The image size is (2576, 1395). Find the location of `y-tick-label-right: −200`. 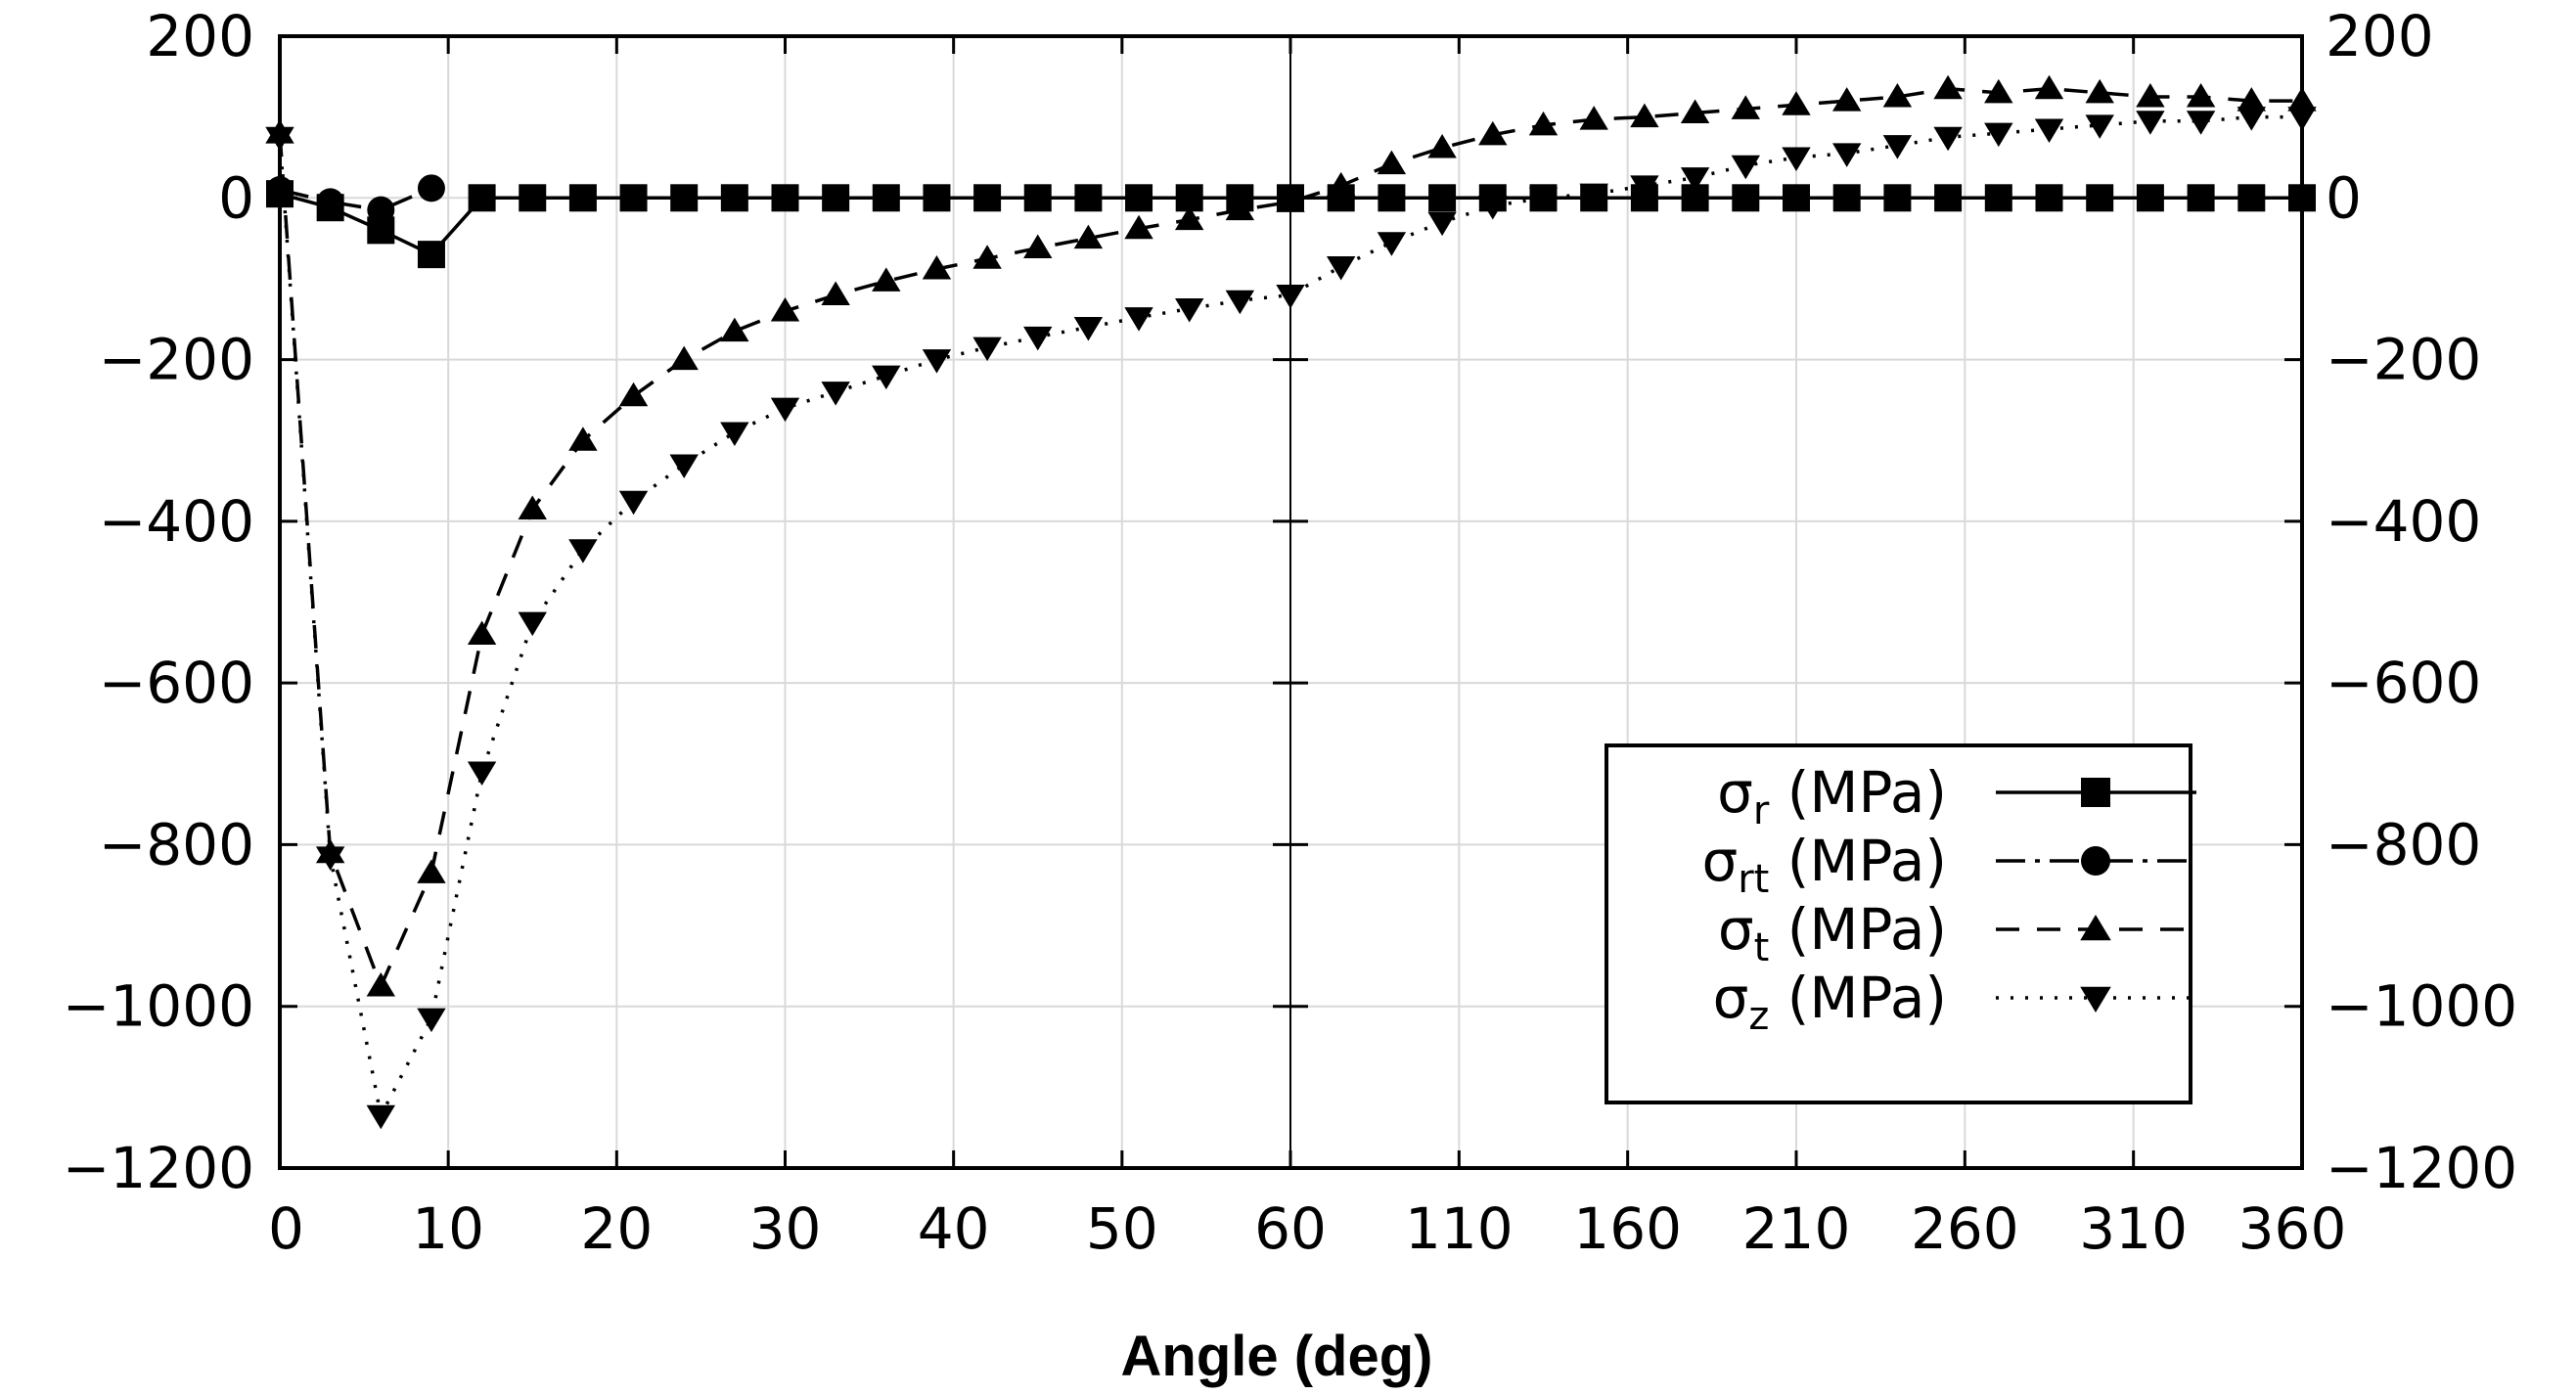

y-tick-label-right: −200 is located at coordinates (2403, 360).